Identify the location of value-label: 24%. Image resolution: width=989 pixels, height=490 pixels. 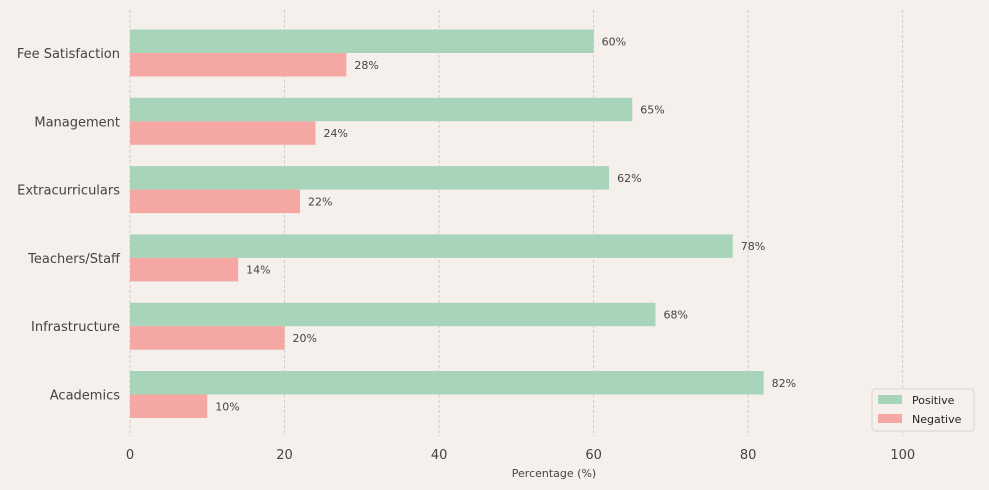
(335, 133).